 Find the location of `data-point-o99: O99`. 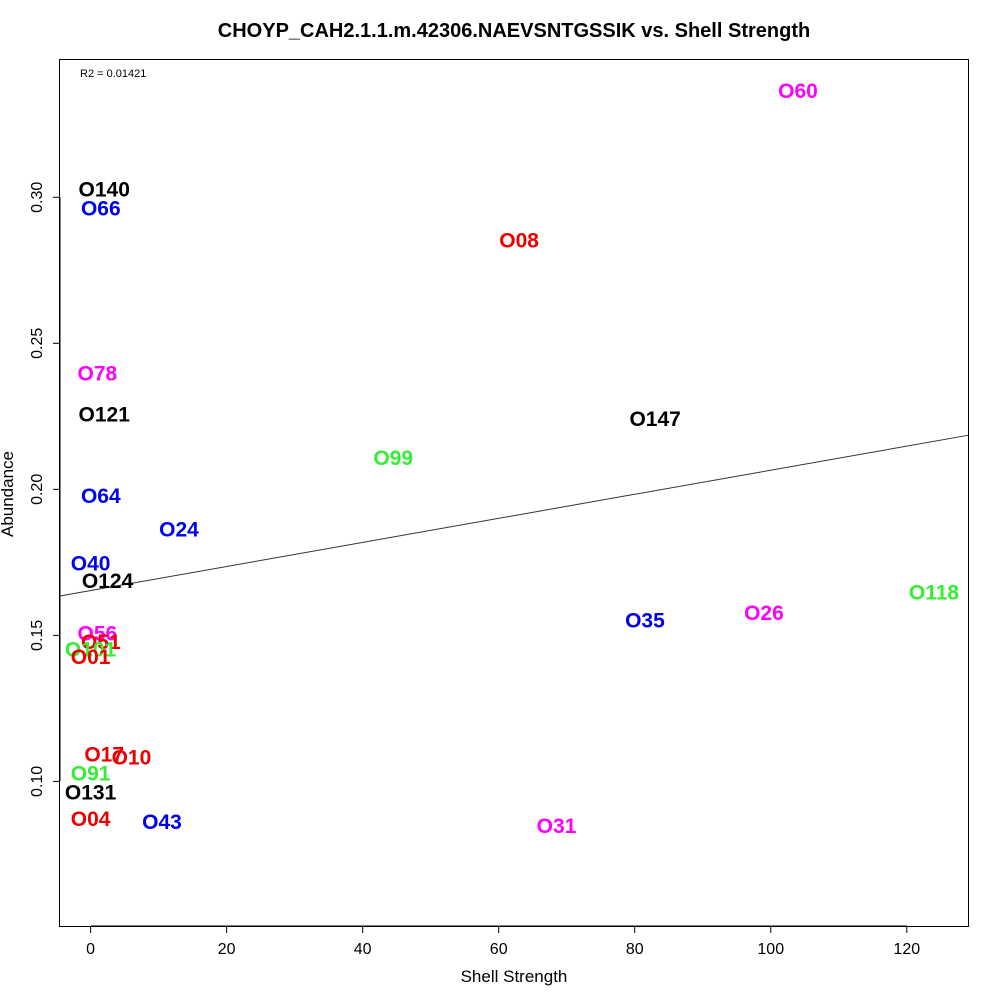

data-point-o99: O99 is located at coordinates (393, 458).